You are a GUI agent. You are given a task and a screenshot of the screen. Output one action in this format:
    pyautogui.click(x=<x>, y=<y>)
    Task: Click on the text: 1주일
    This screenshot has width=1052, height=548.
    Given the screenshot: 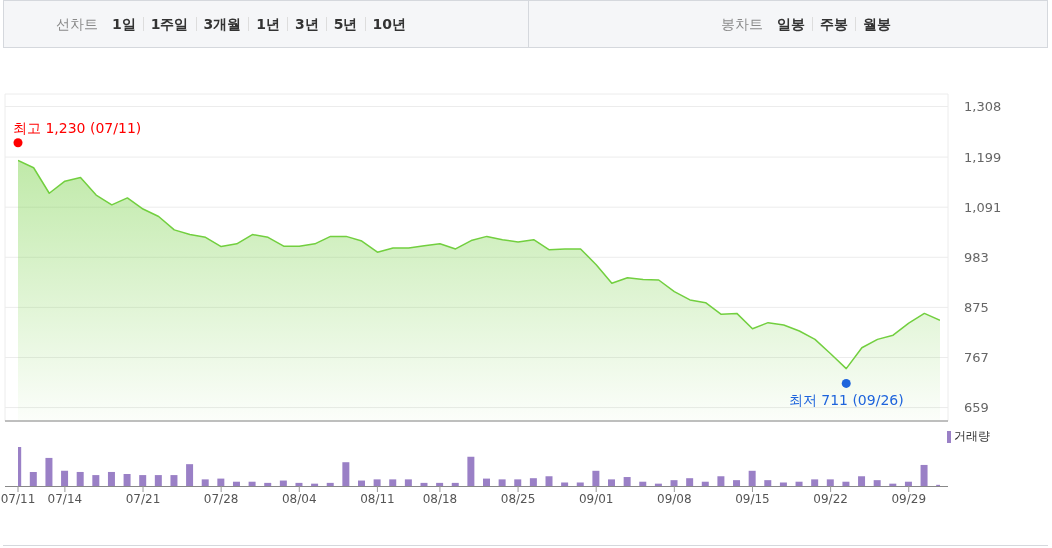 What is the action you would take?
    pyautogui.click(x=169, y=24)
    